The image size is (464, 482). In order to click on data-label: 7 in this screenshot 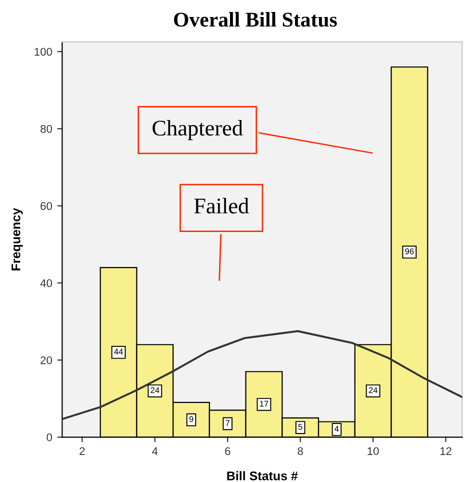, I will do `click(228, 423)`.